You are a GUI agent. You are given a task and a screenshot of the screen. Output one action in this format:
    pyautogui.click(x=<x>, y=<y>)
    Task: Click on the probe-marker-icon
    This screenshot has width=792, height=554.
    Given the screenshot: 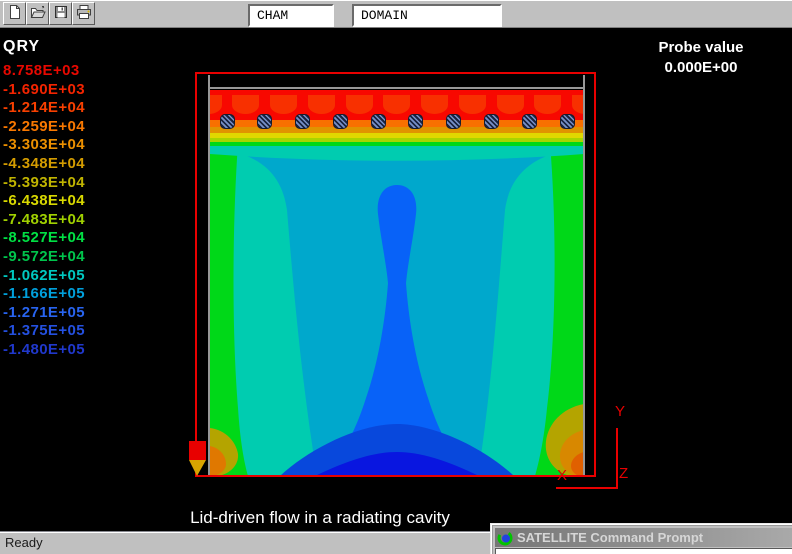 What is the action you would take?
    pyautogui.click(x=197, y=450)
    